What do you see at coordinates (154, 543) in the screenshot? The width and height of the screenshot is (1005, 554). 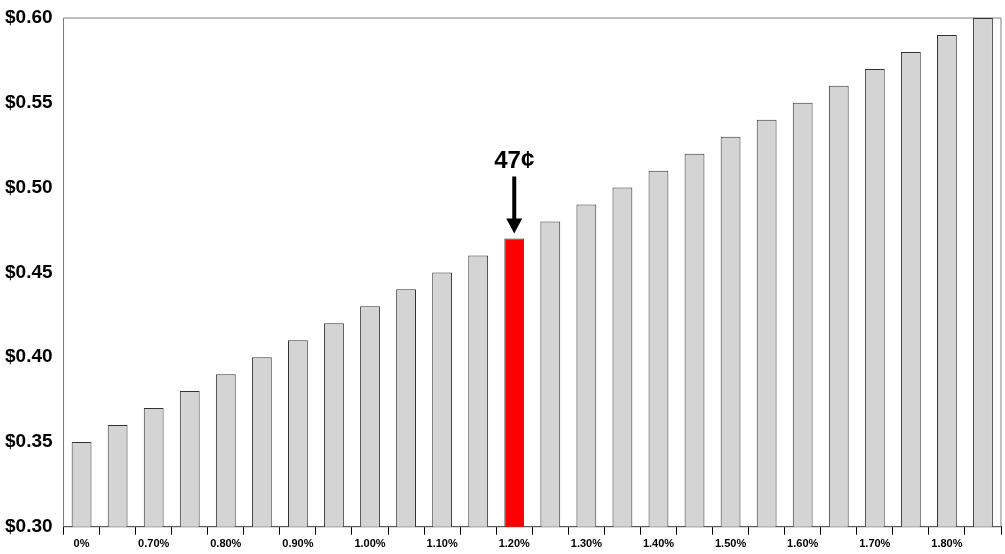 I see `x-tick-label: 0.70%` at bounding box center [154, 543].